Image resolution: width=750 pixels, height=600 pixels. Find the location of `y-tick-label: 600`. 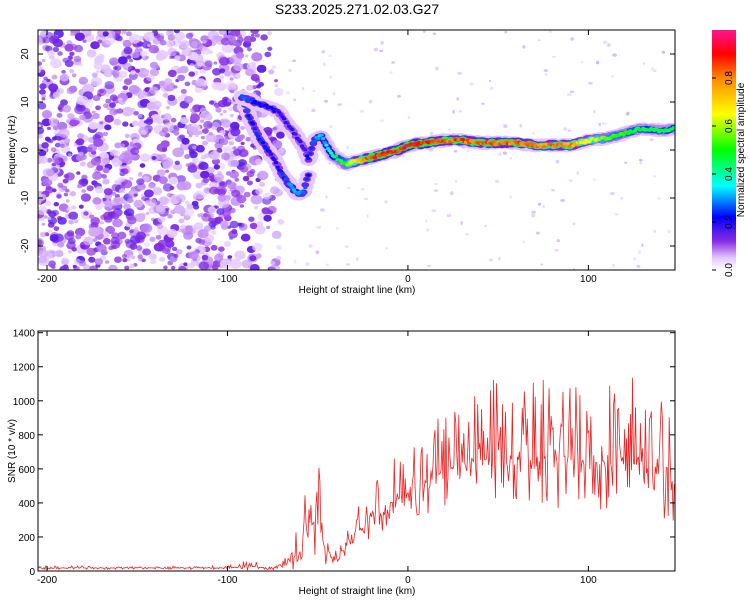

y-tick-label: 600 is located at coordinates (26, 470).